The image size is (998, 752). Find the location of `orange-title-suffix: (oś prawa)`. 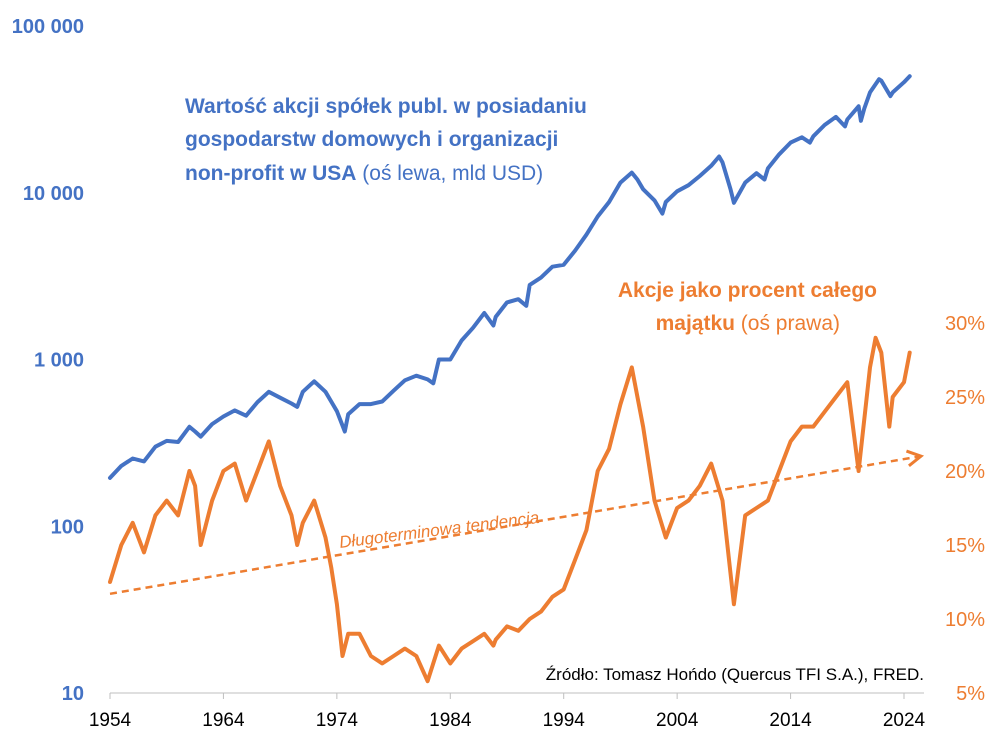

orange-title-suffix: (oś prawa) is located at coordinates (787, 323).